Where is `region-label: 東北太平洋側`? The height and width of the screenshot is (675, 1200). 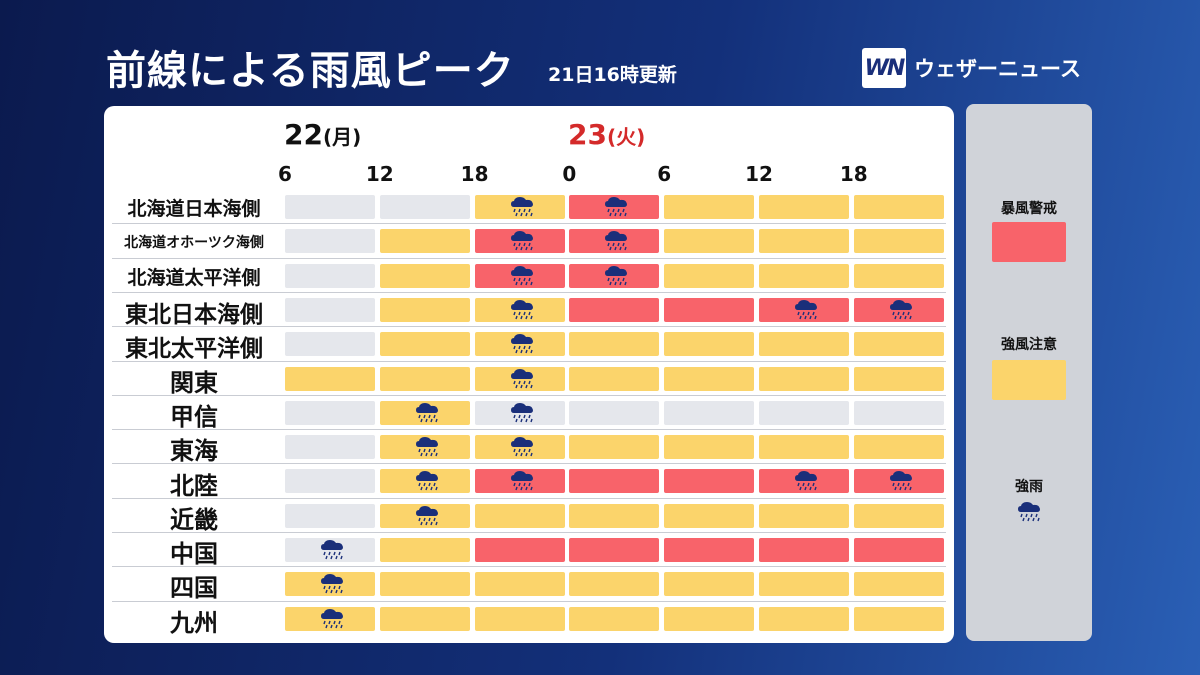 region-label: 東北太平洋側 is located at coordinates (194, 348).